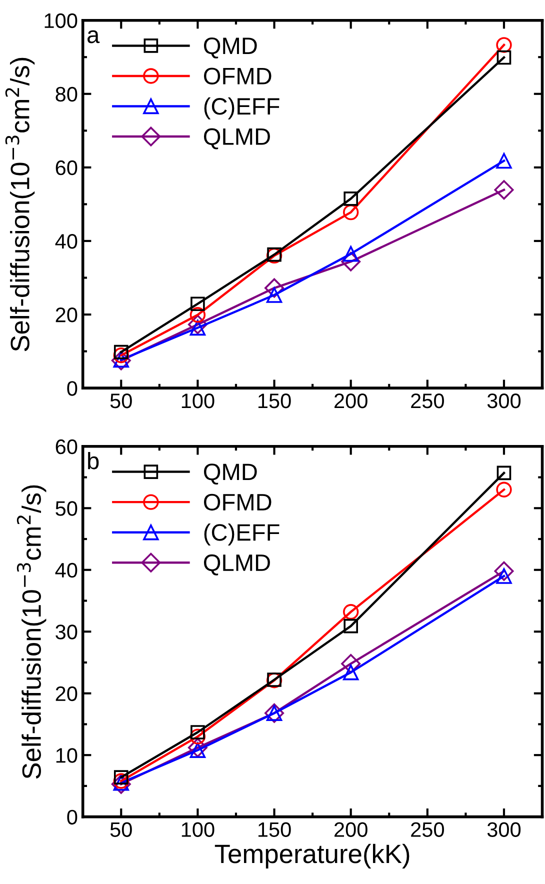 Image resolution: width=545 pixels, height=884 pixels. I want to click on y-tick-label: 80, so click(67, 94).